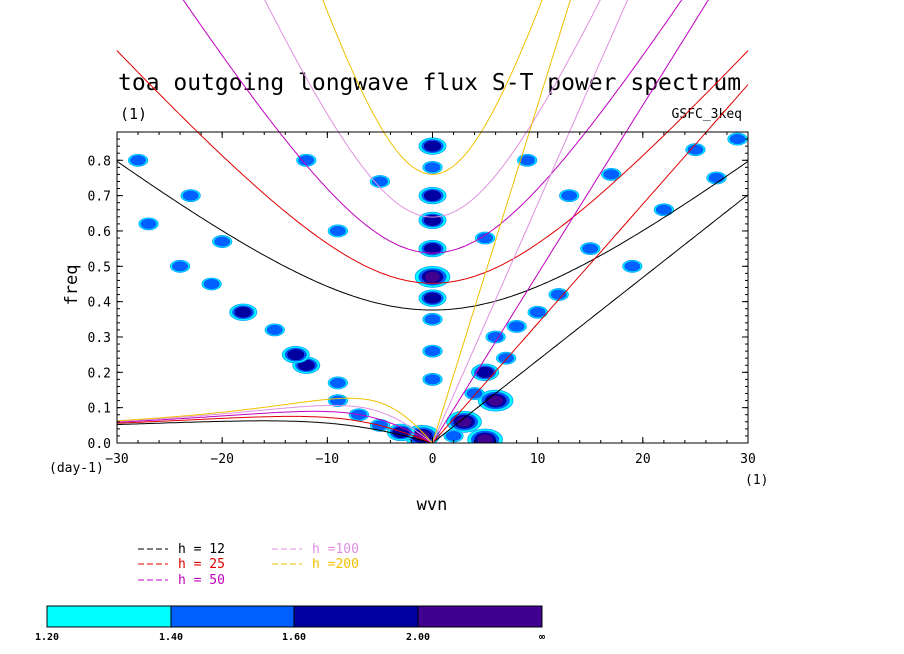 This screenshot has width=904, height=654. What do you see at coordinates (327, 459) in the screenshot?
I see `x-tick-label: −10` at bounding box center [327, 459].